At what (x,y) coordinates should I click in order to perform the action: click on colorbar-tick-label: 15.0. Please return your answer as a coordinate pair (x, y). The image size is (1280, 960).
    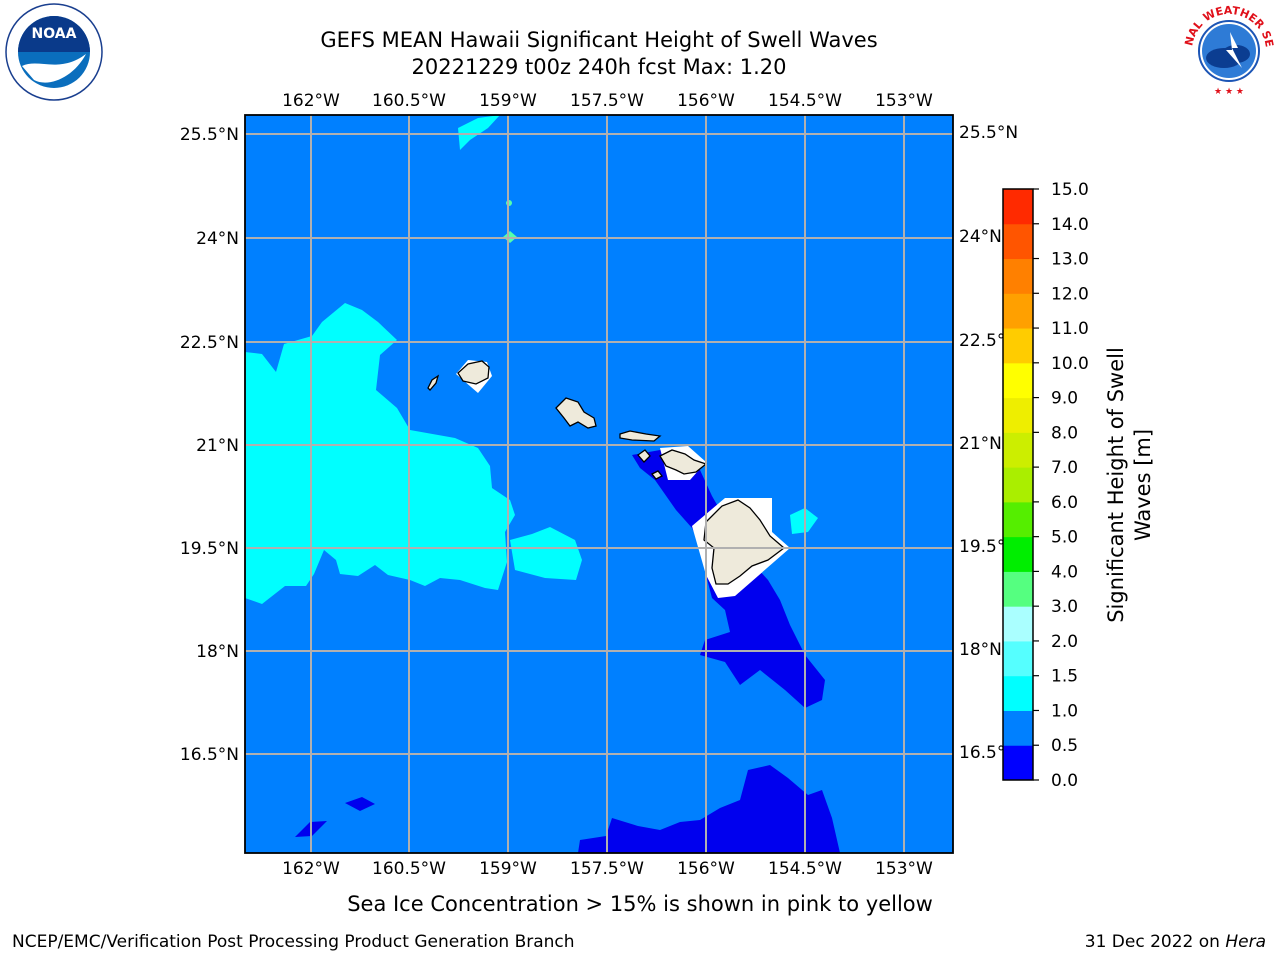
    Looking at the image, I should click on (1070, 190).